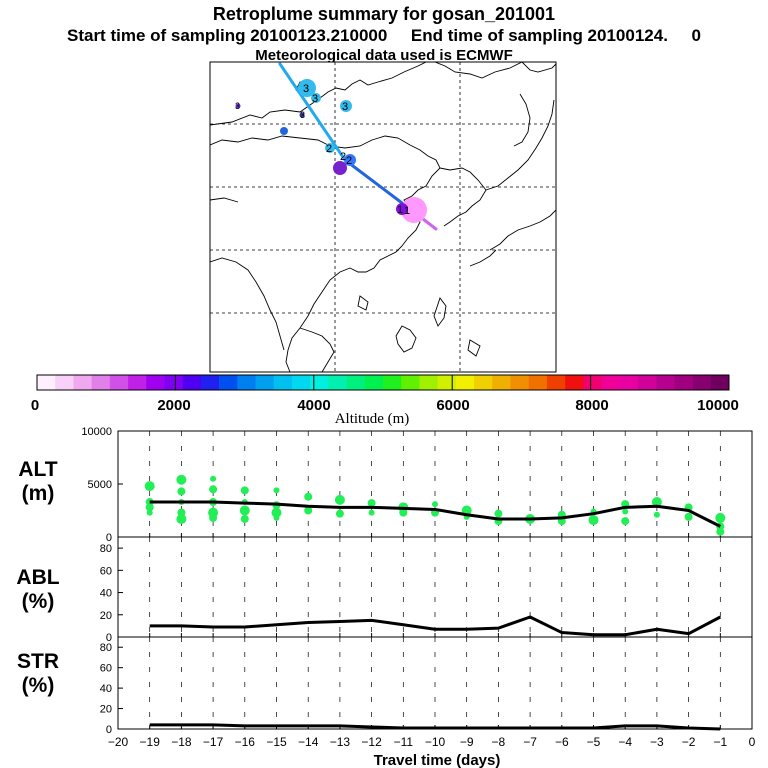  Describe the element at coordinates (245, 742) in the screenshot. I see `x-tick-label: −16` at that location.